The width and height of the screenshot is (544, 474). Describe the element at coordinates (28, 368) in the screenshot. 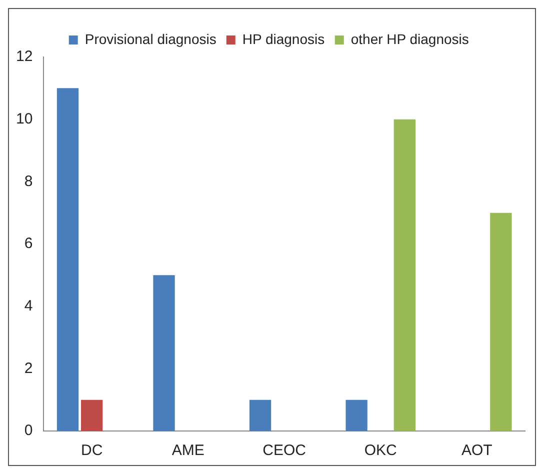

I see `y-tick-label: 2` at that location.